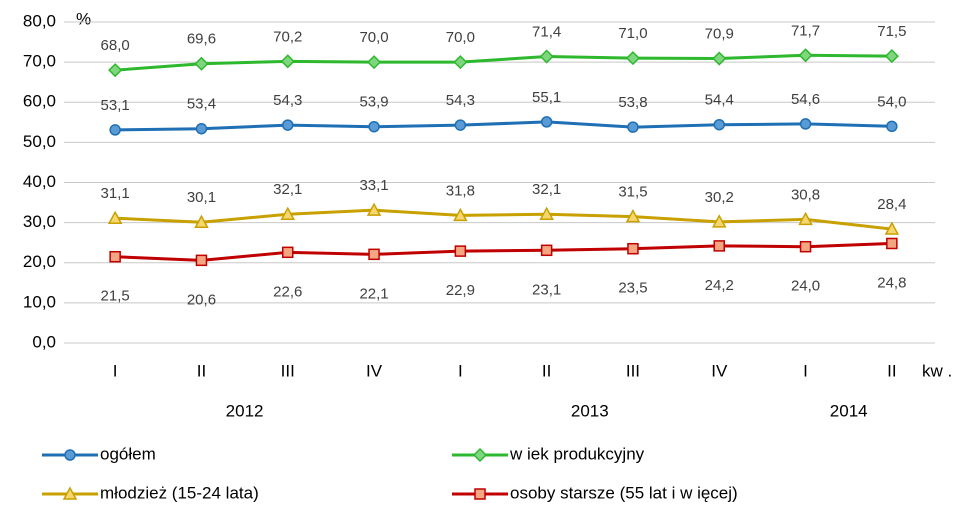  Describe the element at coordinates (128, 453) in the screenshot. I see `legend-label: ogółem` at that location.